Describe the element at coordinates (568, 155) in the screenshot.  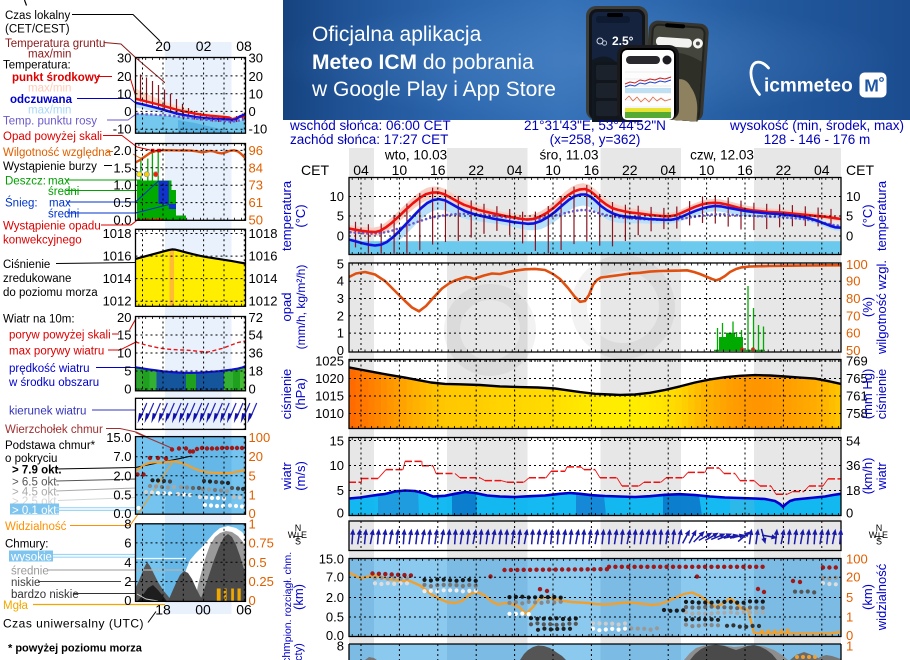
I see `svg-text: śro, 11.03` at that location.